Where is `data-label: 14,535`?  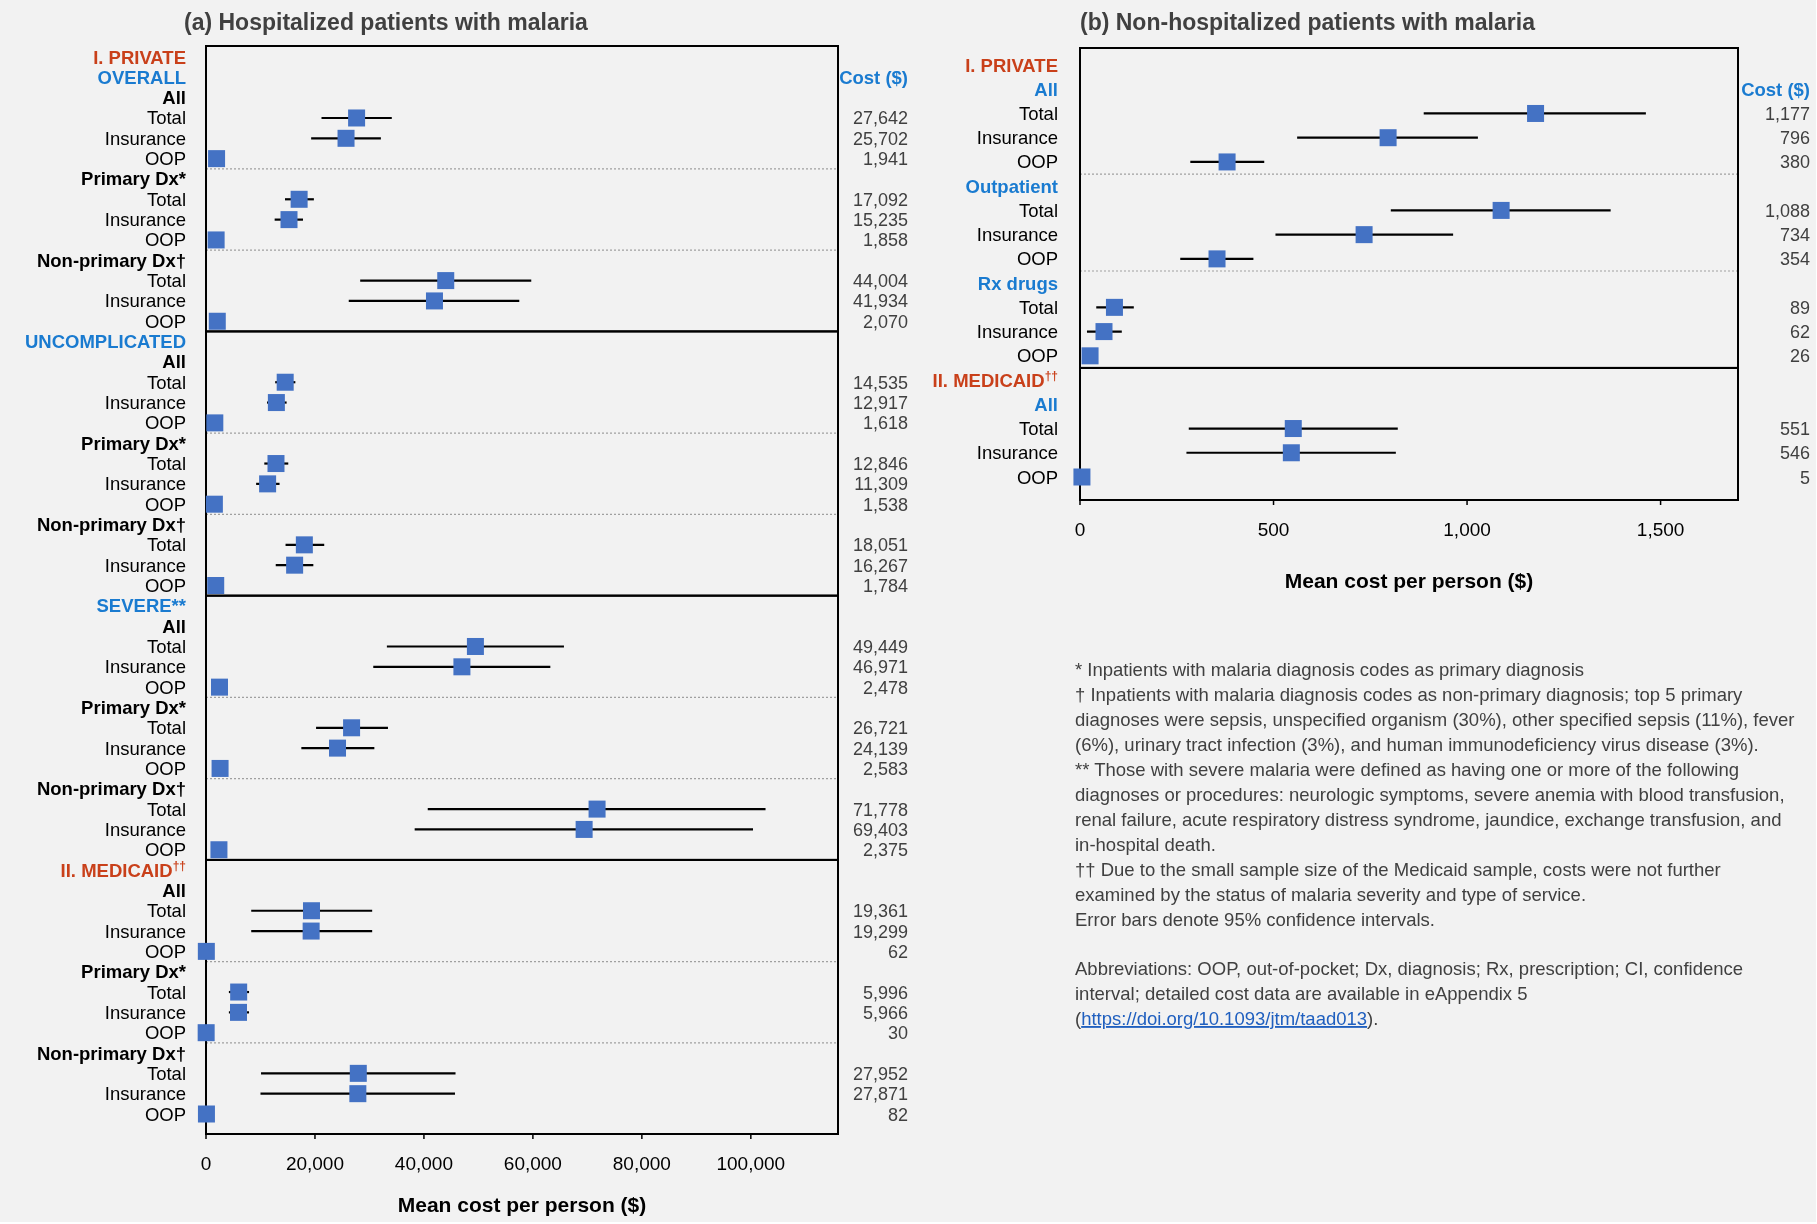
data-label: 14,535 is located at coordinates (880, 382).